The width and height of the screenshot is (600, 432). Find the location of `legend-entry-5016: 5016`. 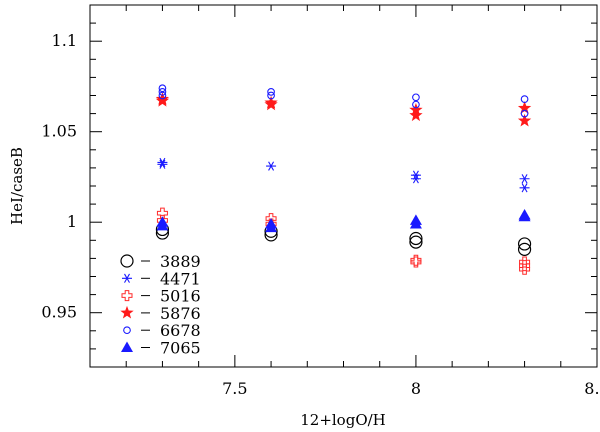

legend-entry-5016: 5016 is located at coordinates (161, 296).